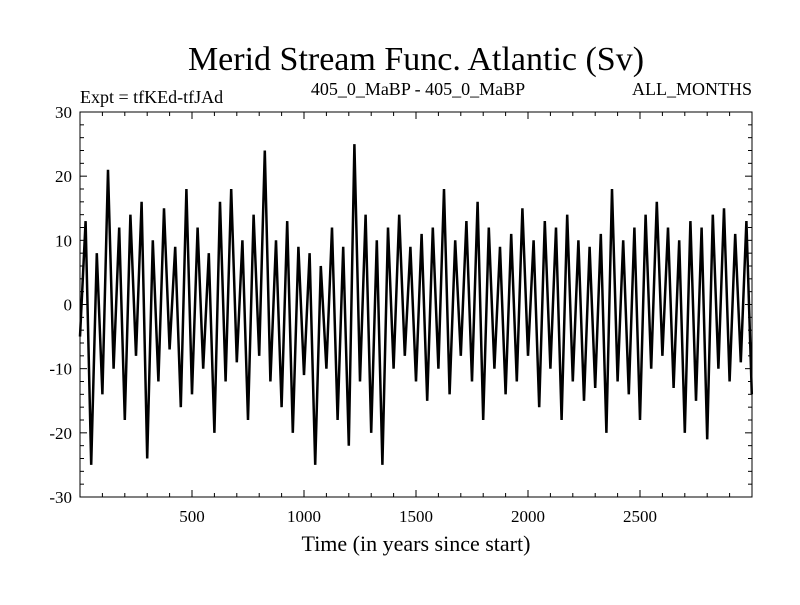  What do you see at coordinates (60, 433) in the screenshot?
I see `y-tick-label: -20` at bounding box center [60, 433].